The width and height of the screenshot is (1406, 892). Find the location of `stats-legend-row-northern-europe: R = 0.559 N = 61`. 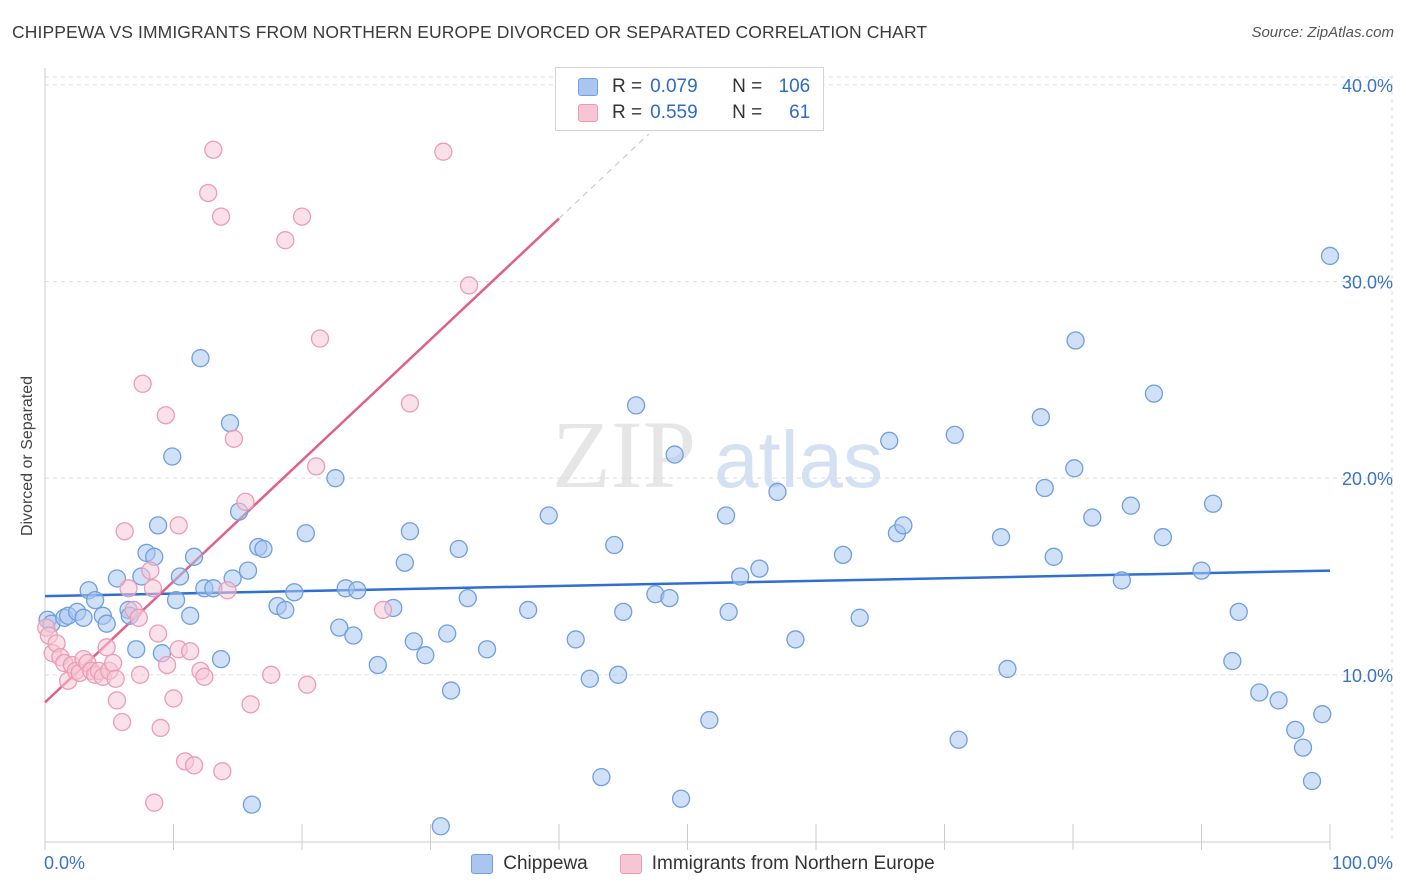

stats-legend-row-northern-europe: R = 0.559 N = 61 is located at coordinates (694, 113).